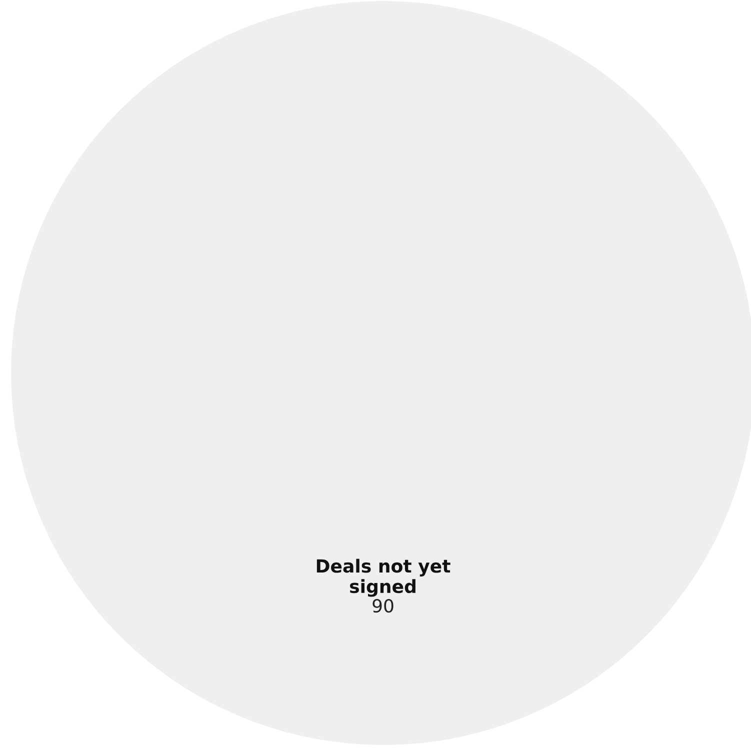 The height and width of the screenshot is (754, 751). What do you see at coordinates (383, 577) in the screenshot?
I see `slice-label: Deals not yet signed` at bounding box center [383, 577].